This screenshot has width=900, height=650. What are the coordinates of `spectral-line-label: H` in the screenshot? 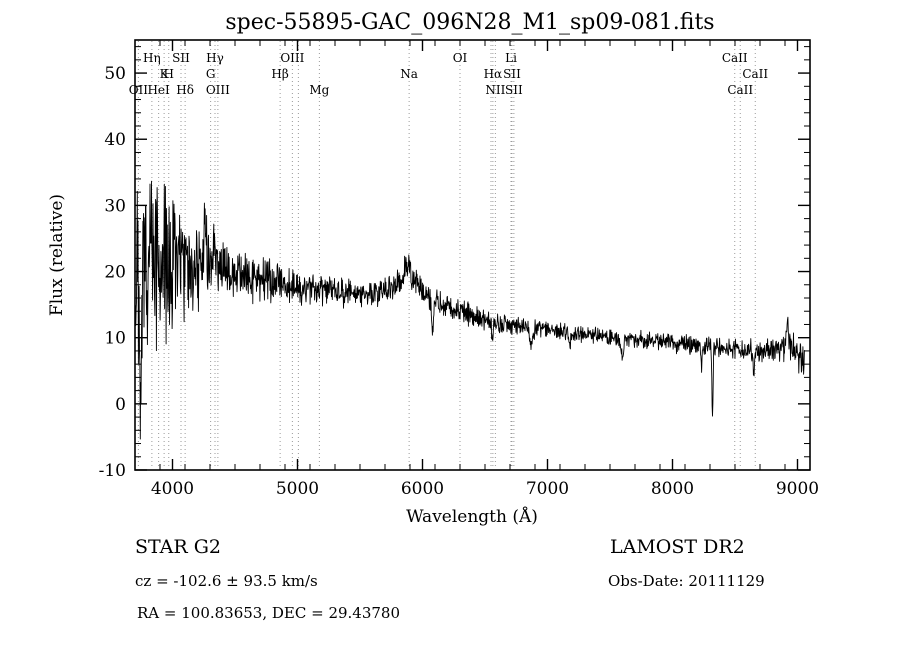 It's located at (169, 74).